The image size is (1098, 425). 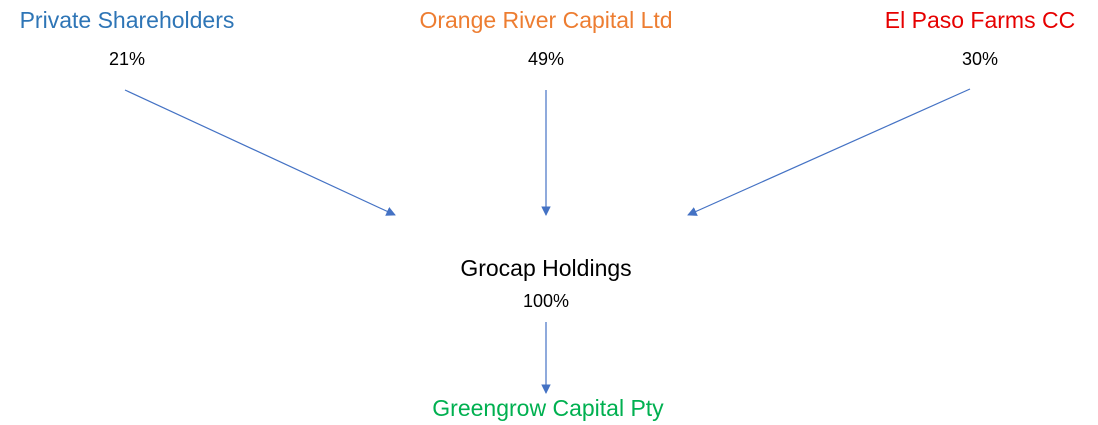 What do you see at coordinates (980, 59) in the screenshot?
I see `node-share: 30%` at bounding box center [980, 59].